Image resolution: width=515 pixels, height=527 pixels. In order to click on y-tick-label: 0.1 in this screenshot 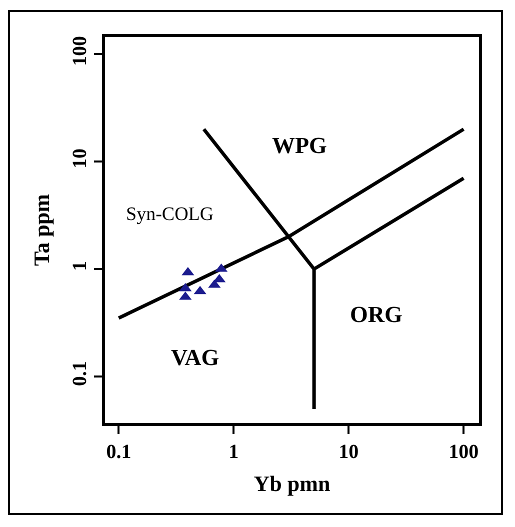, I will do `click(80, 373)`.